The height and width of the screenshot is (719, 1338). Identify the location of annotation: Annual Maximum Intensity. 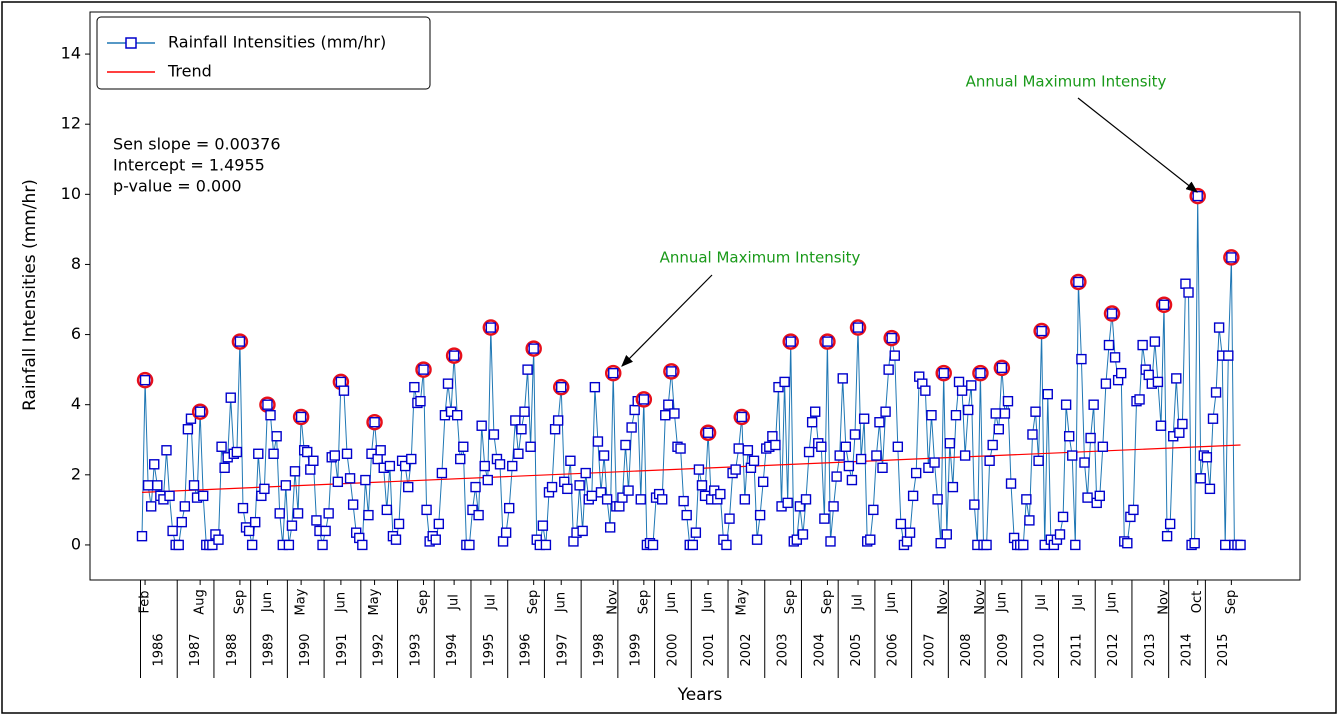
(1066, 82).